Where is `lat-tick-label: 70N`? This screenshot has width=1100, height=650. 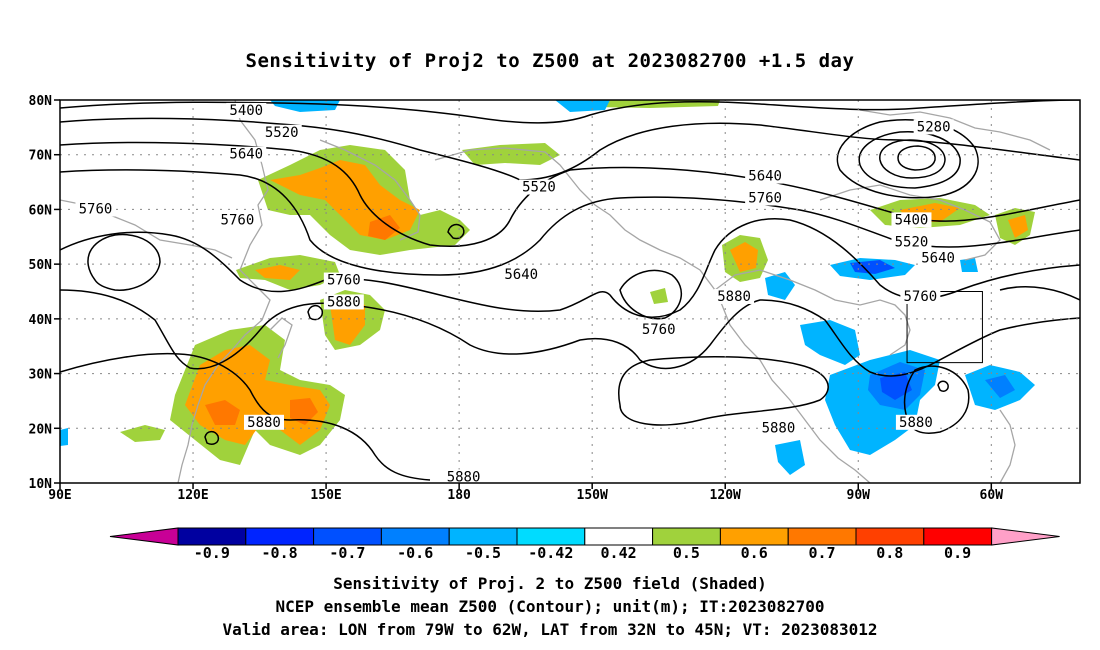 lat-tick-label: 70N is located at coordinates (41, 156).